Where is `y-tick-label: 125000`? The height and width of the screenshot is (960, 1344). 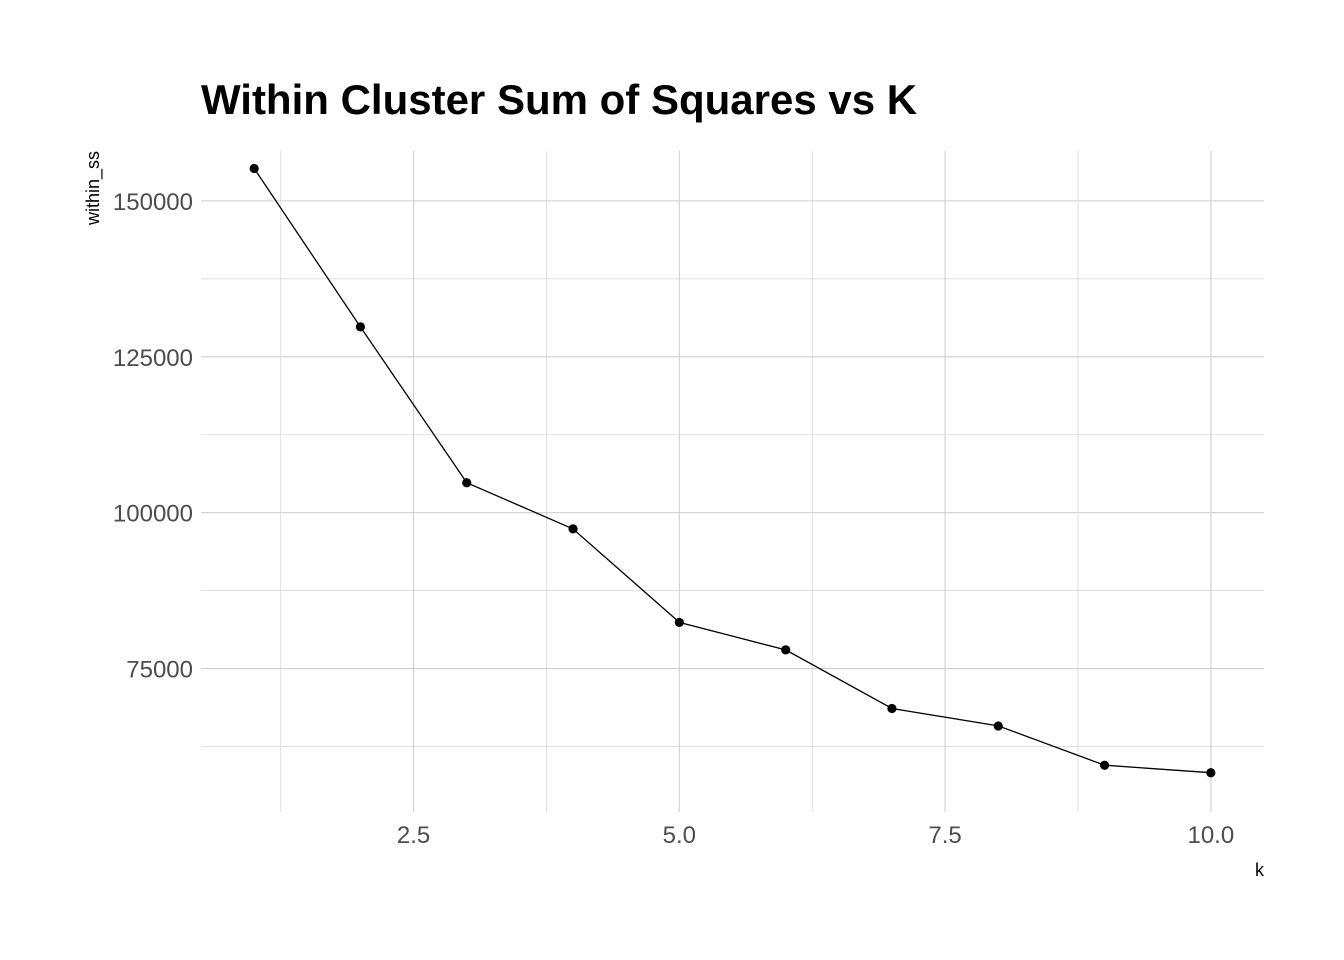 y-tick-label: 125000 is located at coordinates (153, 358).